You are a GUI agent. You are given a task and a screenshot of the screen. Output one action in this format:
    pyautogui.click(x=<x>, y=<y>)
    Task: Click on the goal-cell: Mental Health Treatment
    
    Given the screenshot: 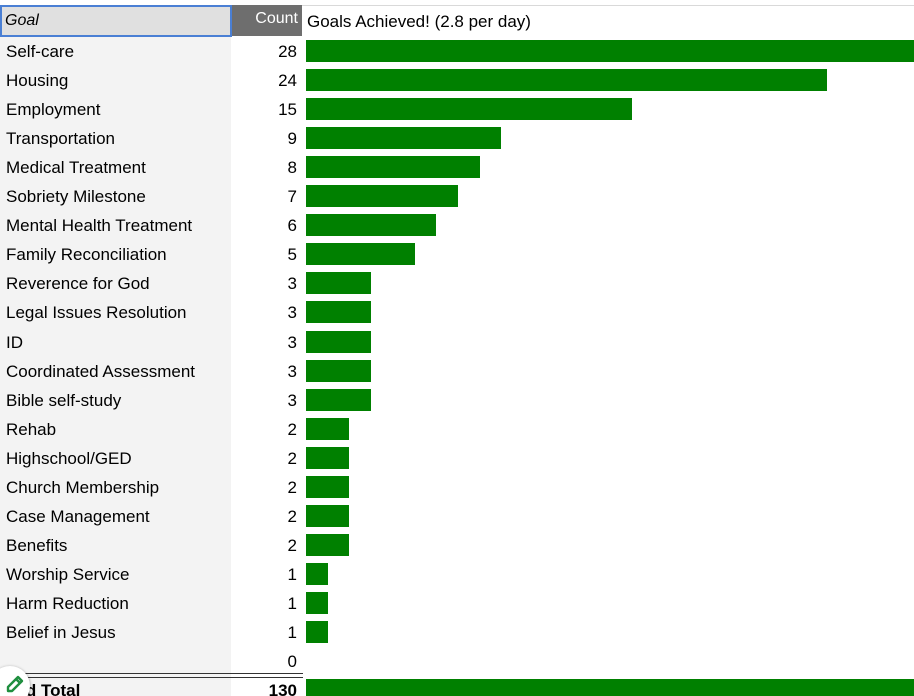 What is the action you would take?
    pyautogui.click(x=99, y=226)
    